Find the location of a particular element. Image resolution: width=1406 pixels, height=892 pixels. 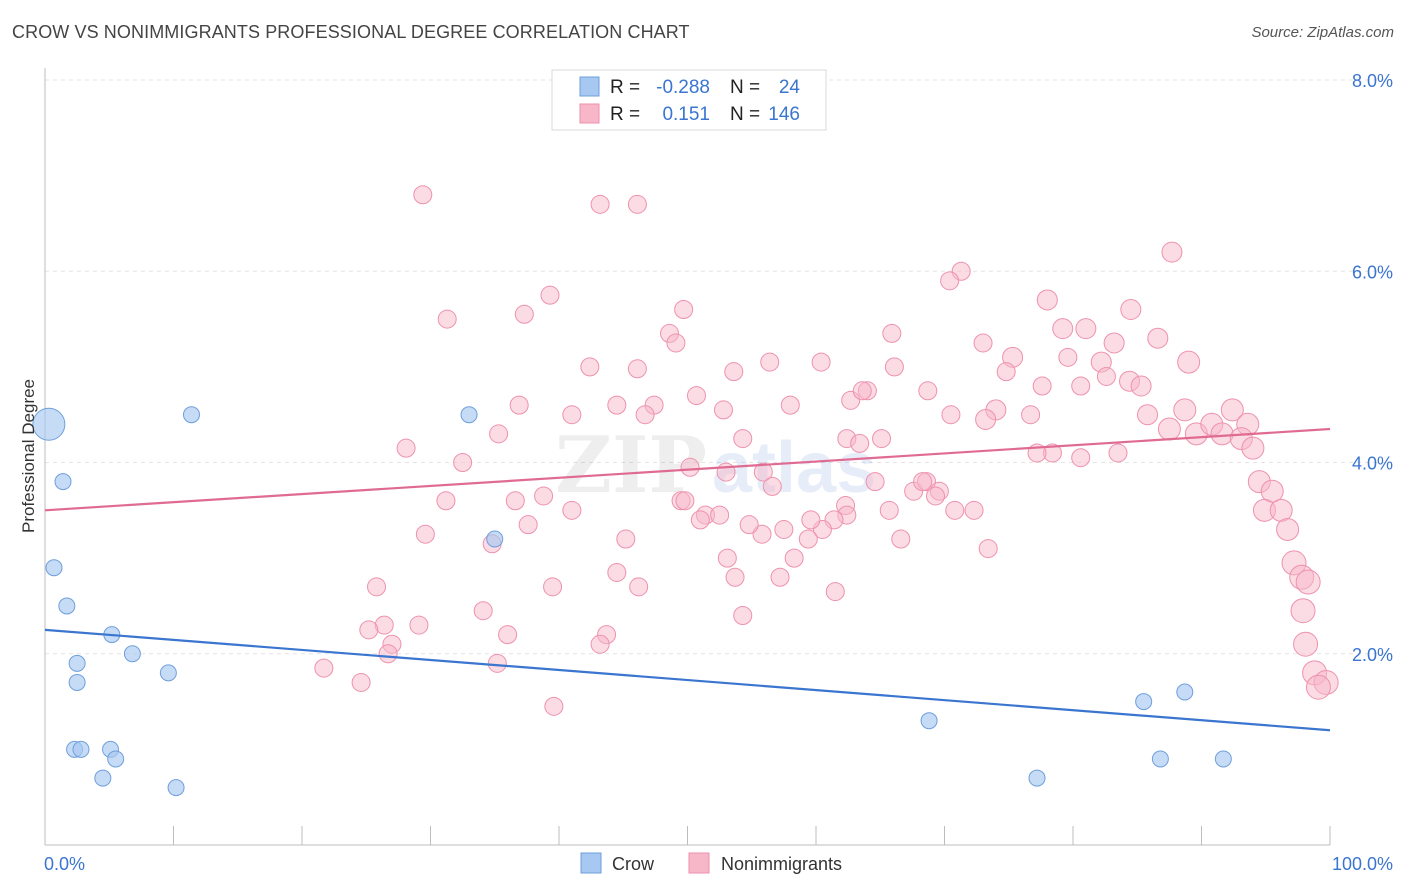

y-tick-label: 6.0% is located at coordinates (1372, 272).